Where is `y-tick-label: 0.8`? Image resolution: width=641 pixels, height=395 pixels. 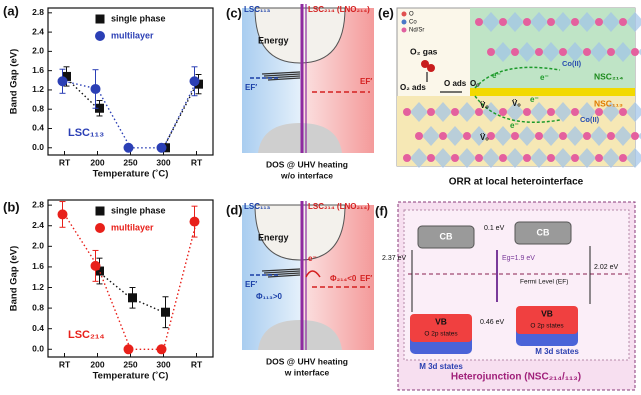
y-tick-label: 0.8 is located at coordinates (38, 108).